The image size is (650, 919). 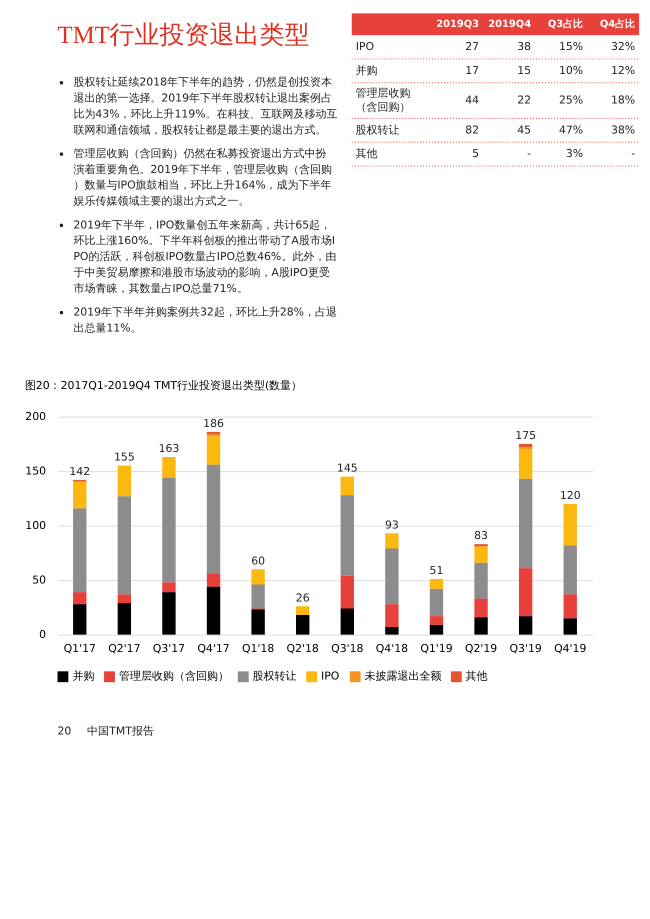 I want to click on total-label: 51, so click(x=437, y=571).